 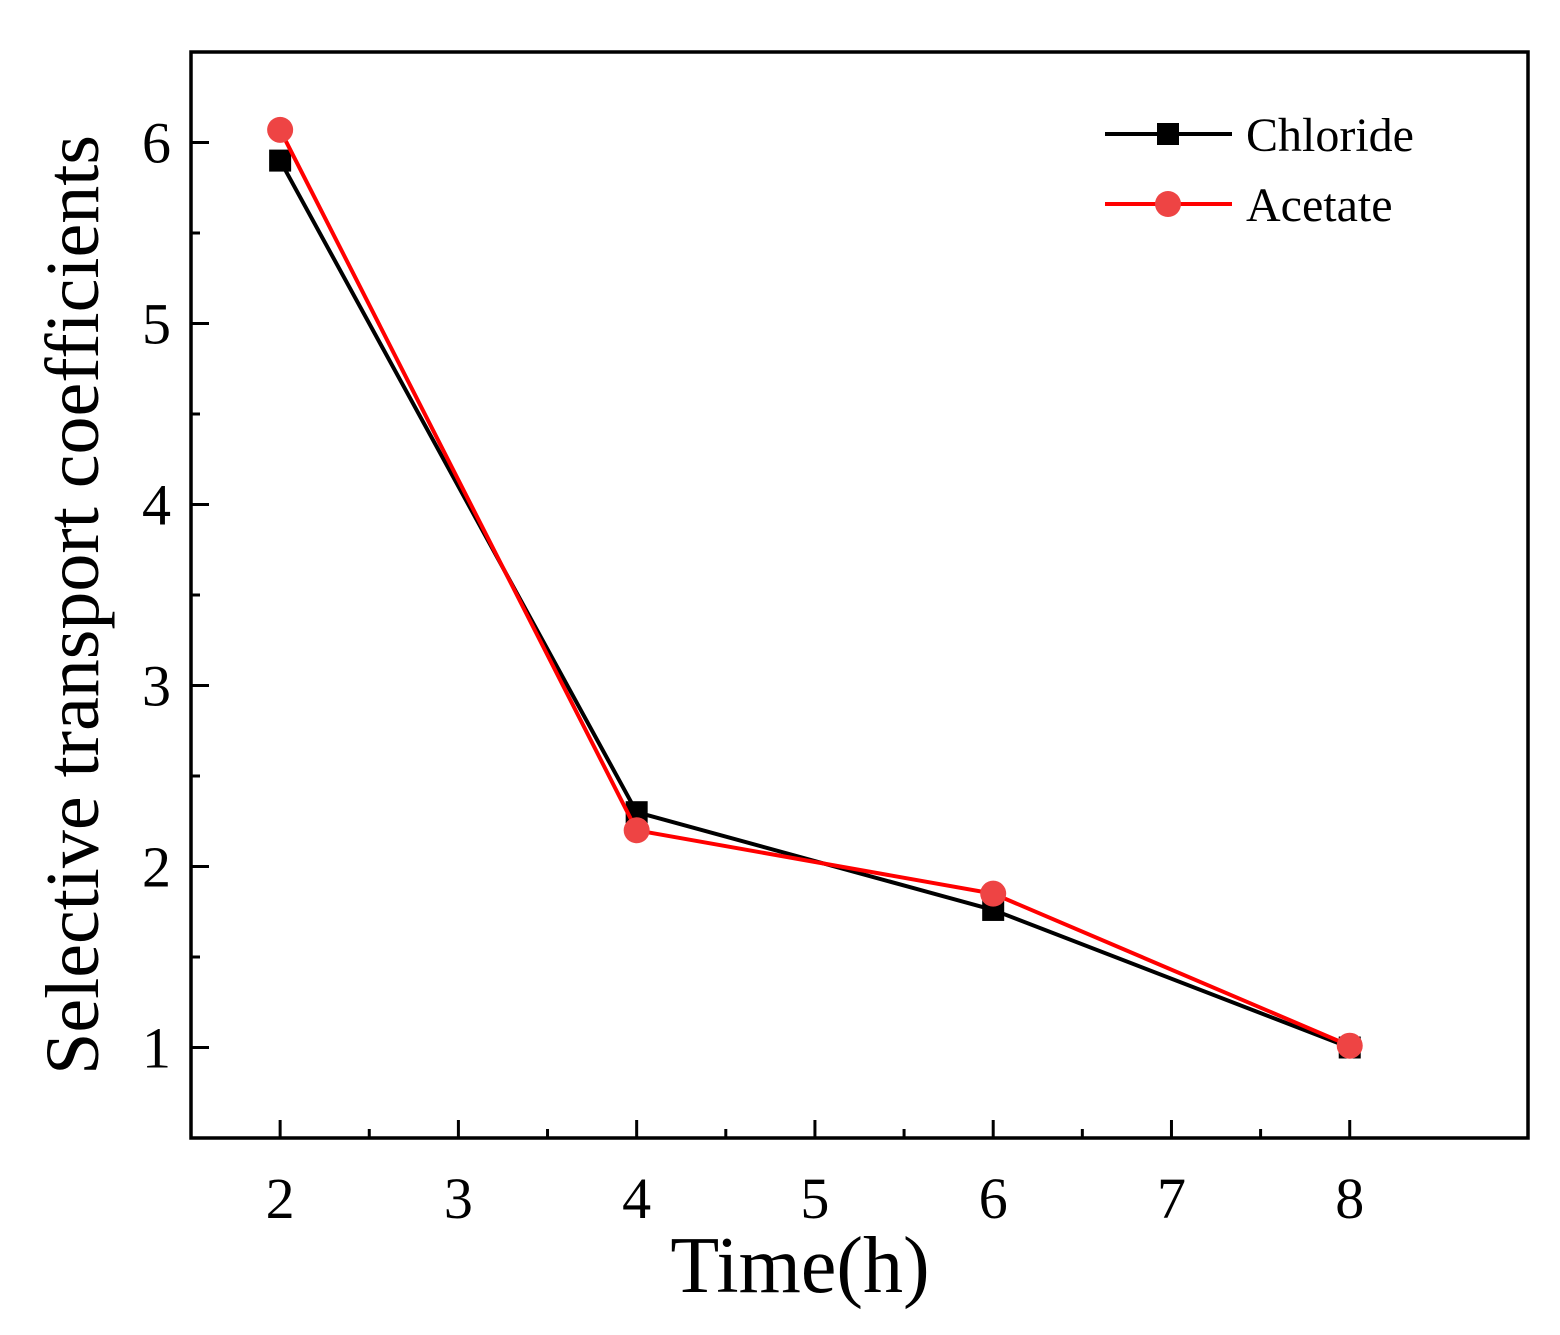 What do you see at coordinates (458, 1198) in the screenshot?
I see `x-tick-label: 3` at bounding box center [458, 1198].